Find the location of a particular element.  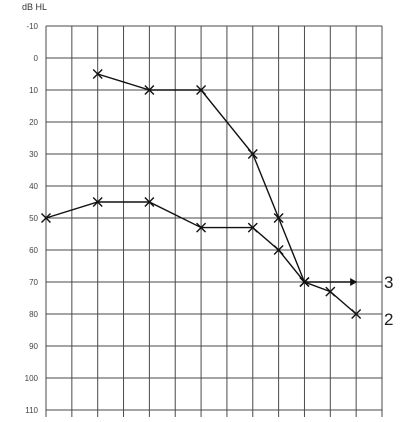

y-tick-label: 100 is located at coordinates (32, 378).